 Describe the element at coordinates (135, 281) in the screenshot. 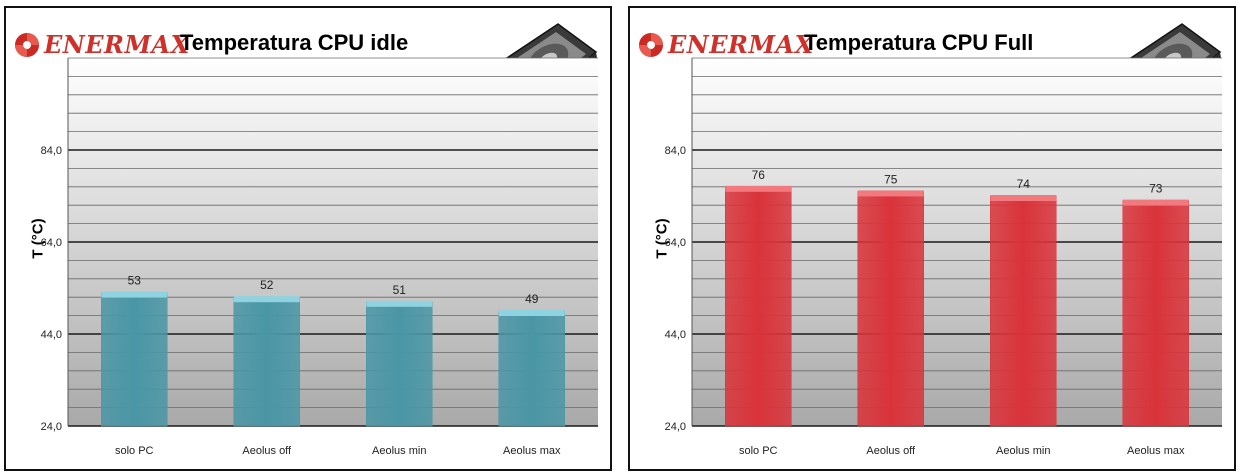

I see `data-label: 53` at that location.